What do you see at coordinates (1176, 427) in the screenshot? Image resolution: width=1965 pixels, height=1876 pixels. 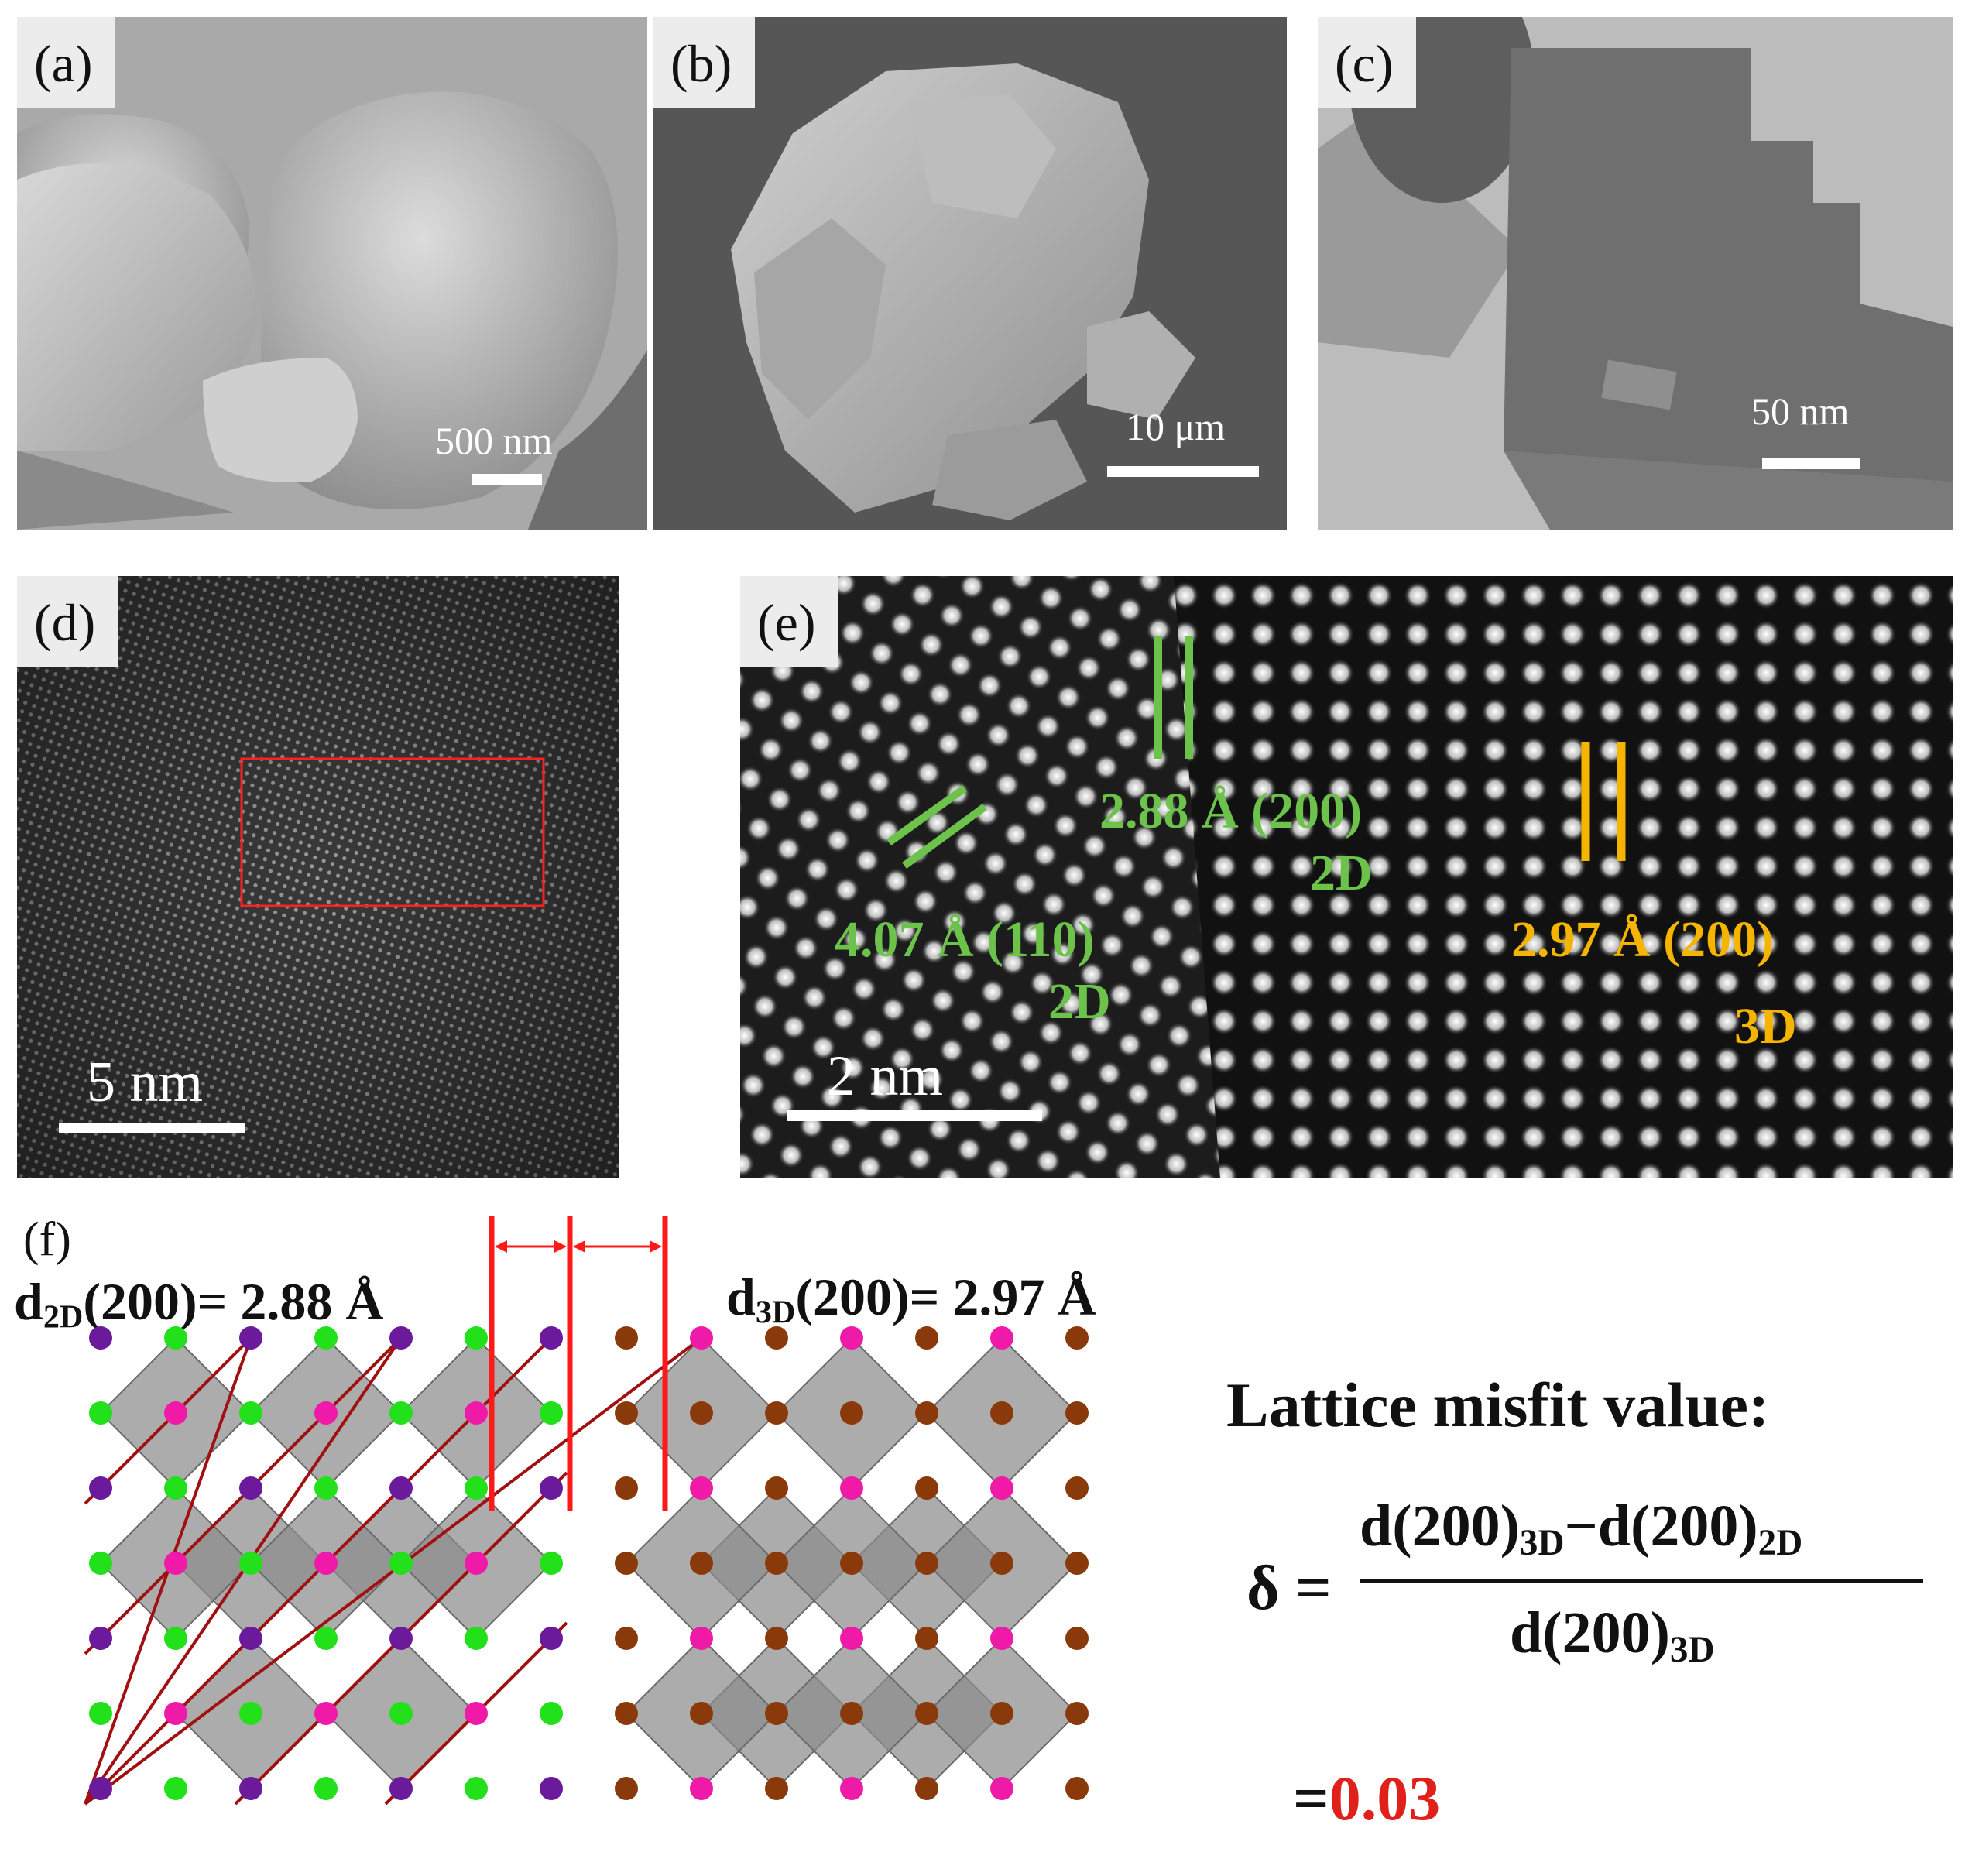 I see `panel-b-scale-label: 10 μm` at bounding box center [1176, 427].